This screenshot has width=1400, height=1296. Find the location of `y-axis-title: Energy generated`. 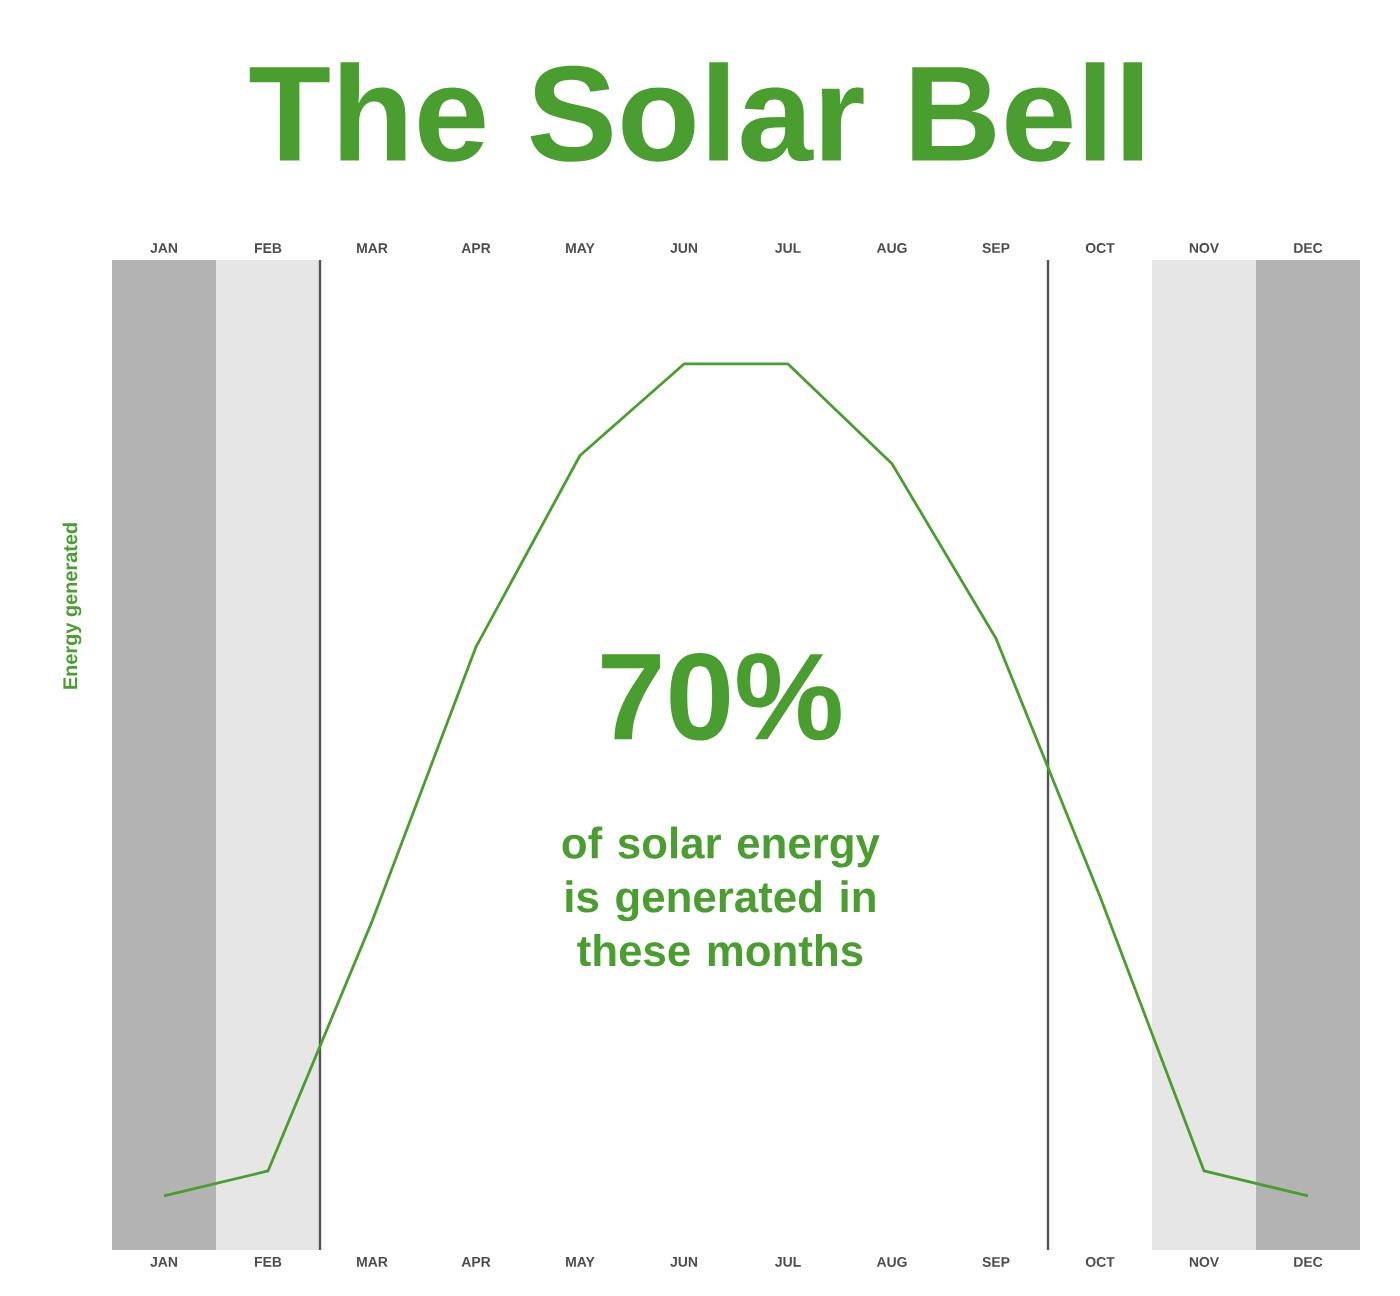

y-axis-title: Energy generated is located at coordinates (72, 606).